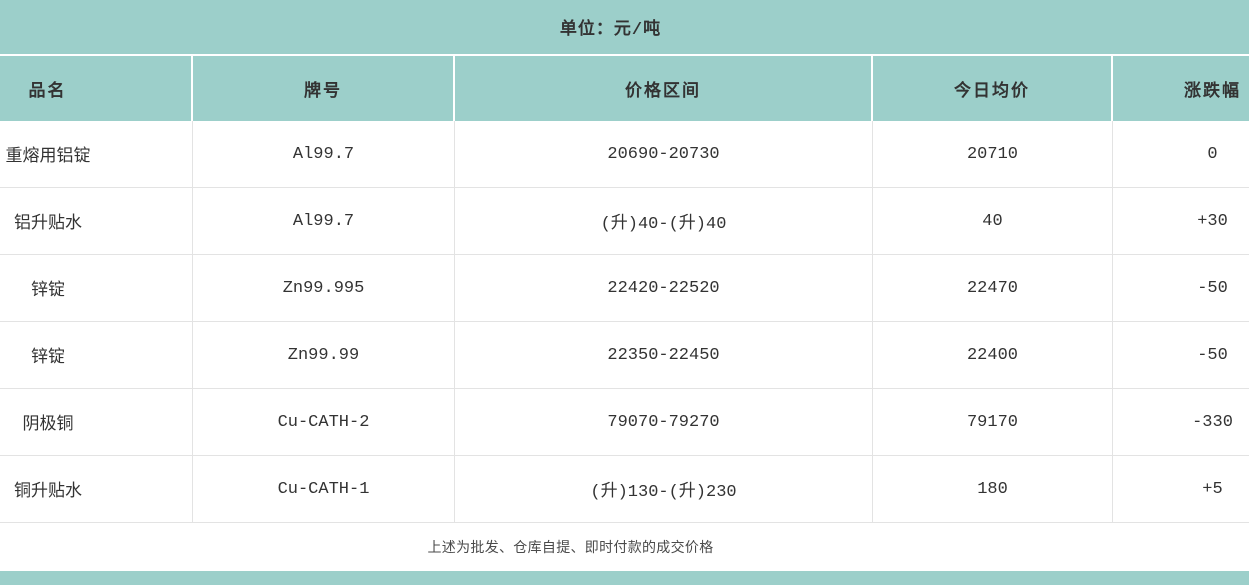 This screenshot has height=585, width=1249. I want to click on table-row: 铝升贴水 Al99.7 (升)40-(升)40 40 +30, so click(624, 221).